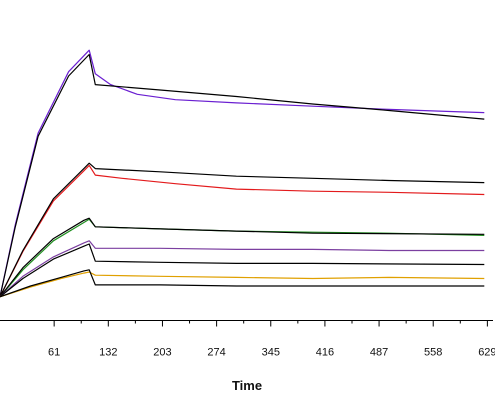  I want to click on x-tick-label: 203, so click(162, 353).